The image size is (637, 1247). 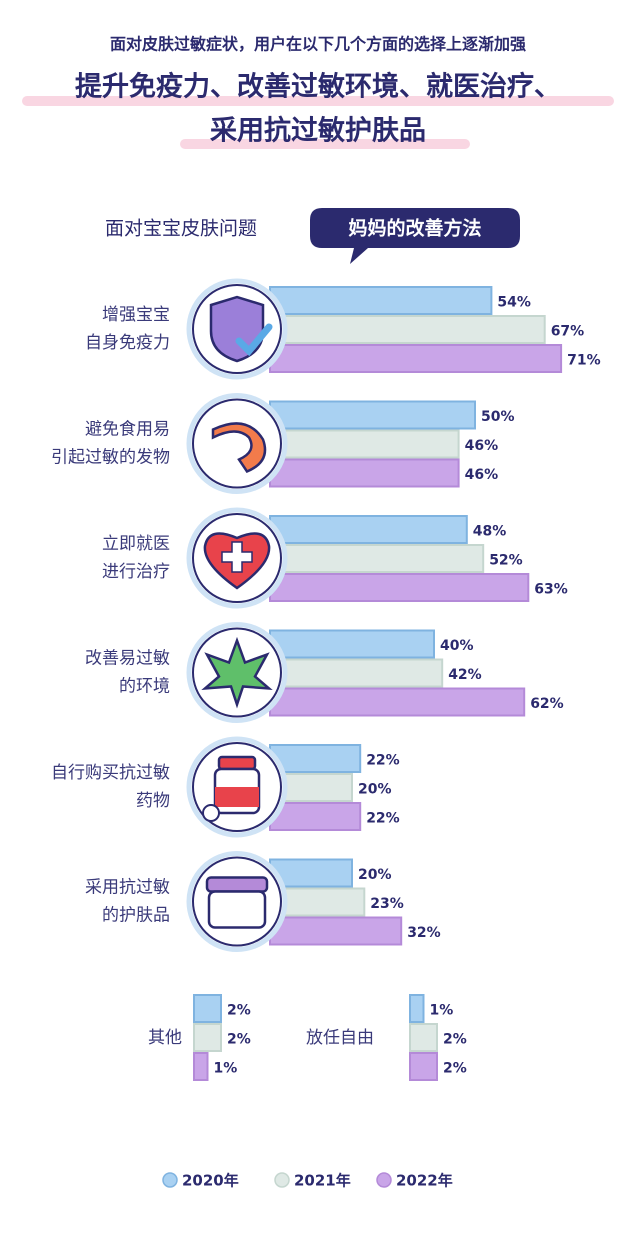 I want to click on category-label: 的环境, so click(x=144, y=687).